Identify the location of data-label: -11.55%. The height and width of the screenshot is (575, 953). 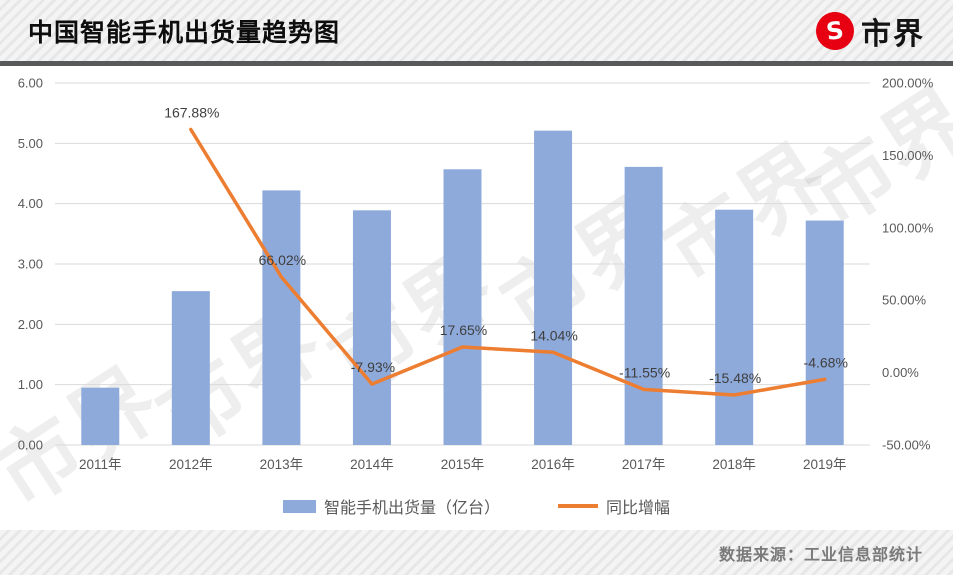
(644, 372).